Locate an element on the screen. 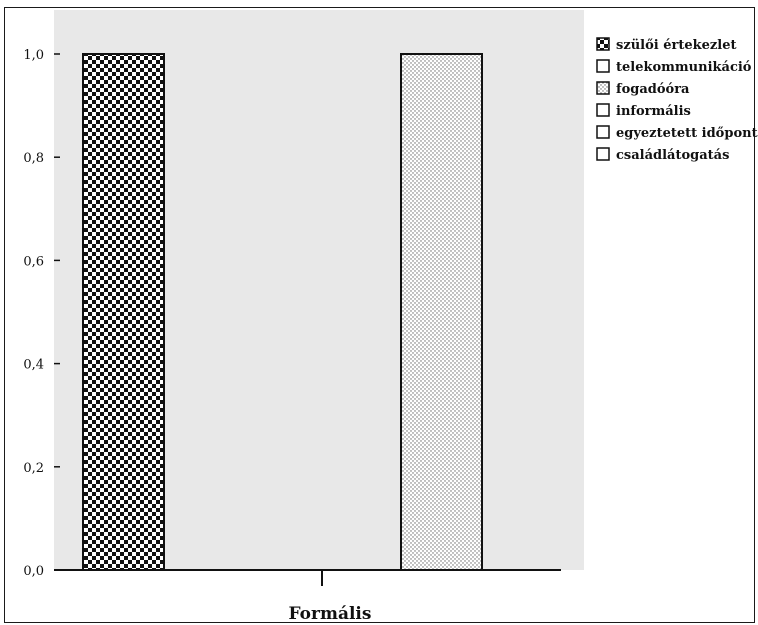 The image size is (758, 625). legend-label: családlátogatás is located at coordinates (672, 155).